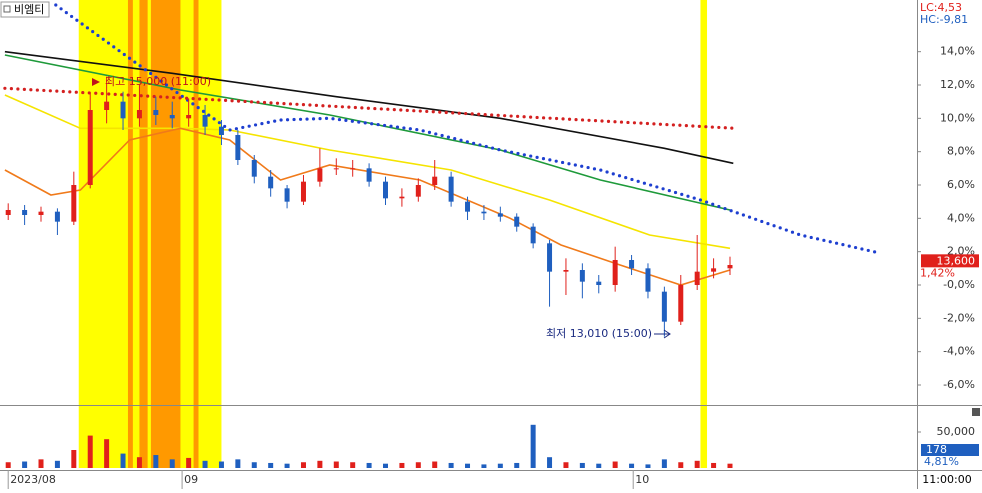 Image resolution: width=982 pixels, height=493 pixels. Describe the element at coordinates (370, 108) in the screenshot. I see `indicator-line` at that location.